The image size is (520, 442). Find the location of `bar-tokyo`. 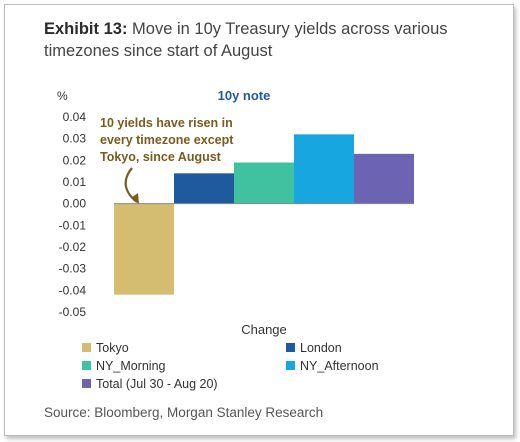

bar-tokyo is located at coordinates (144, 249).